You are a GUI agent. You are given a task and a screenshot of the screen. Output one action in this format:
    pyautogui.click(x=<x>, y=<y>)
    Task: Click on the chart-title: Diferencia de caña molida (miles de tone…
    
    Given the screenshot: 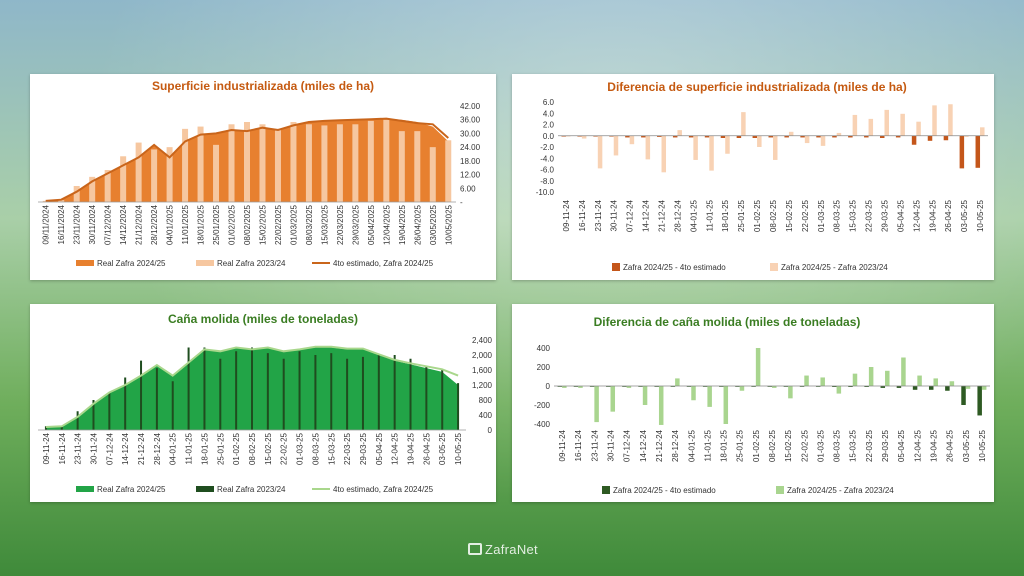 What is the action you would take?
    pyautogui.click(x=727, y=322)
    